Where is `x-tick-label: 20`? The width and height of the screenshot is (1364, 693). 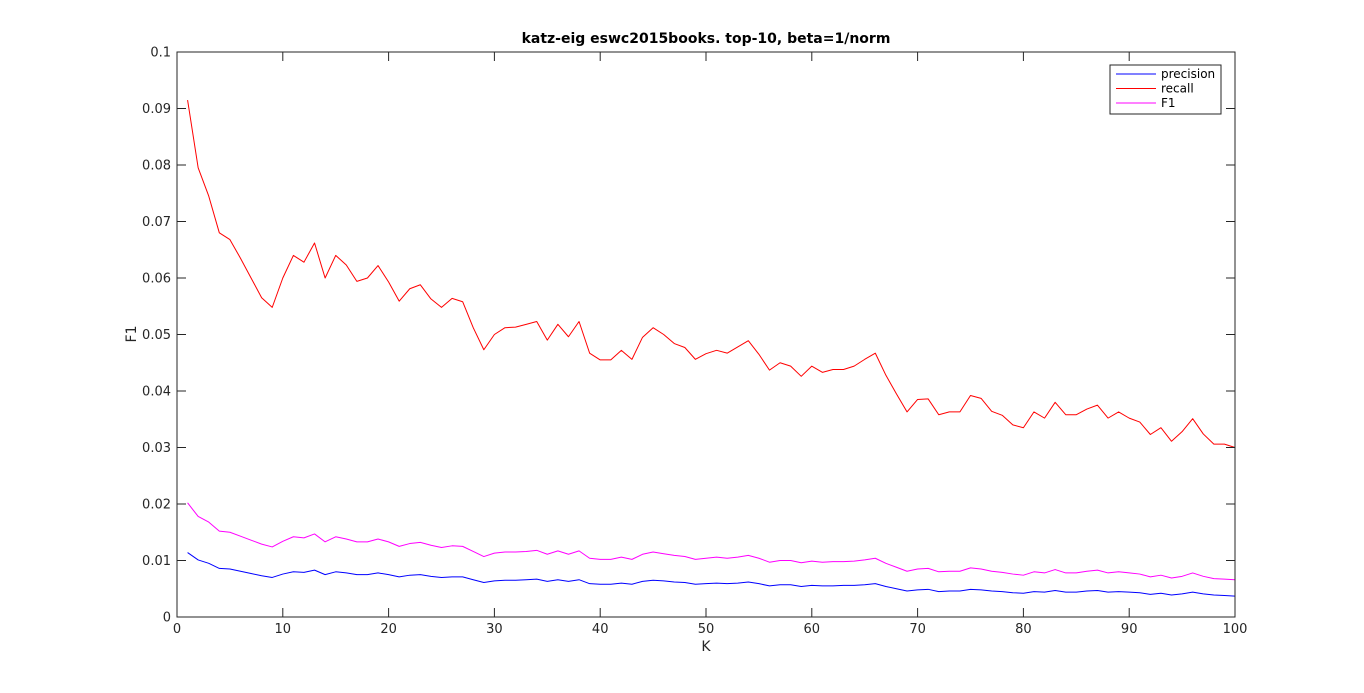
x-tick-label: 20 is located at coordinates (388, 629).